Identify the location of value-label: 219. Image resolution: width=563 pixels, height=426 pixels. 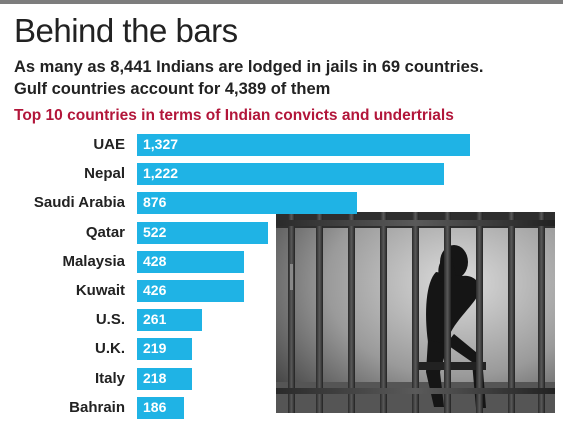
(155, 348).